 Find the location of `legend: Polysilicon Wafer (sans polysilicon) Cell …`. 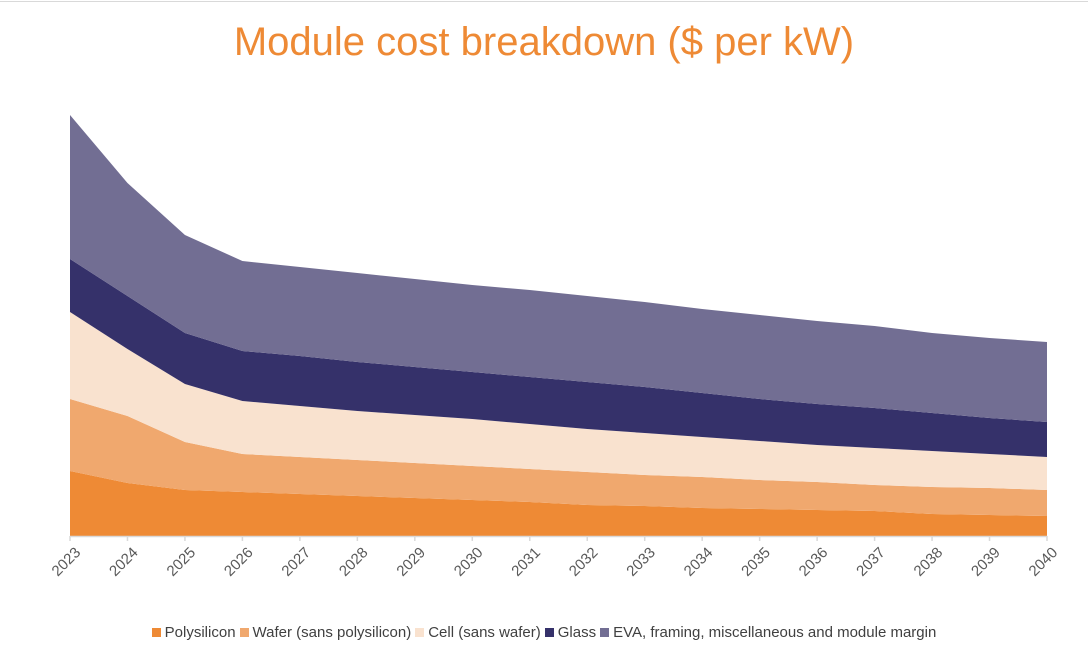

legend: Polysilicon Wafer (sans polysilicon) Cell … is located at coordinates (544, 632).